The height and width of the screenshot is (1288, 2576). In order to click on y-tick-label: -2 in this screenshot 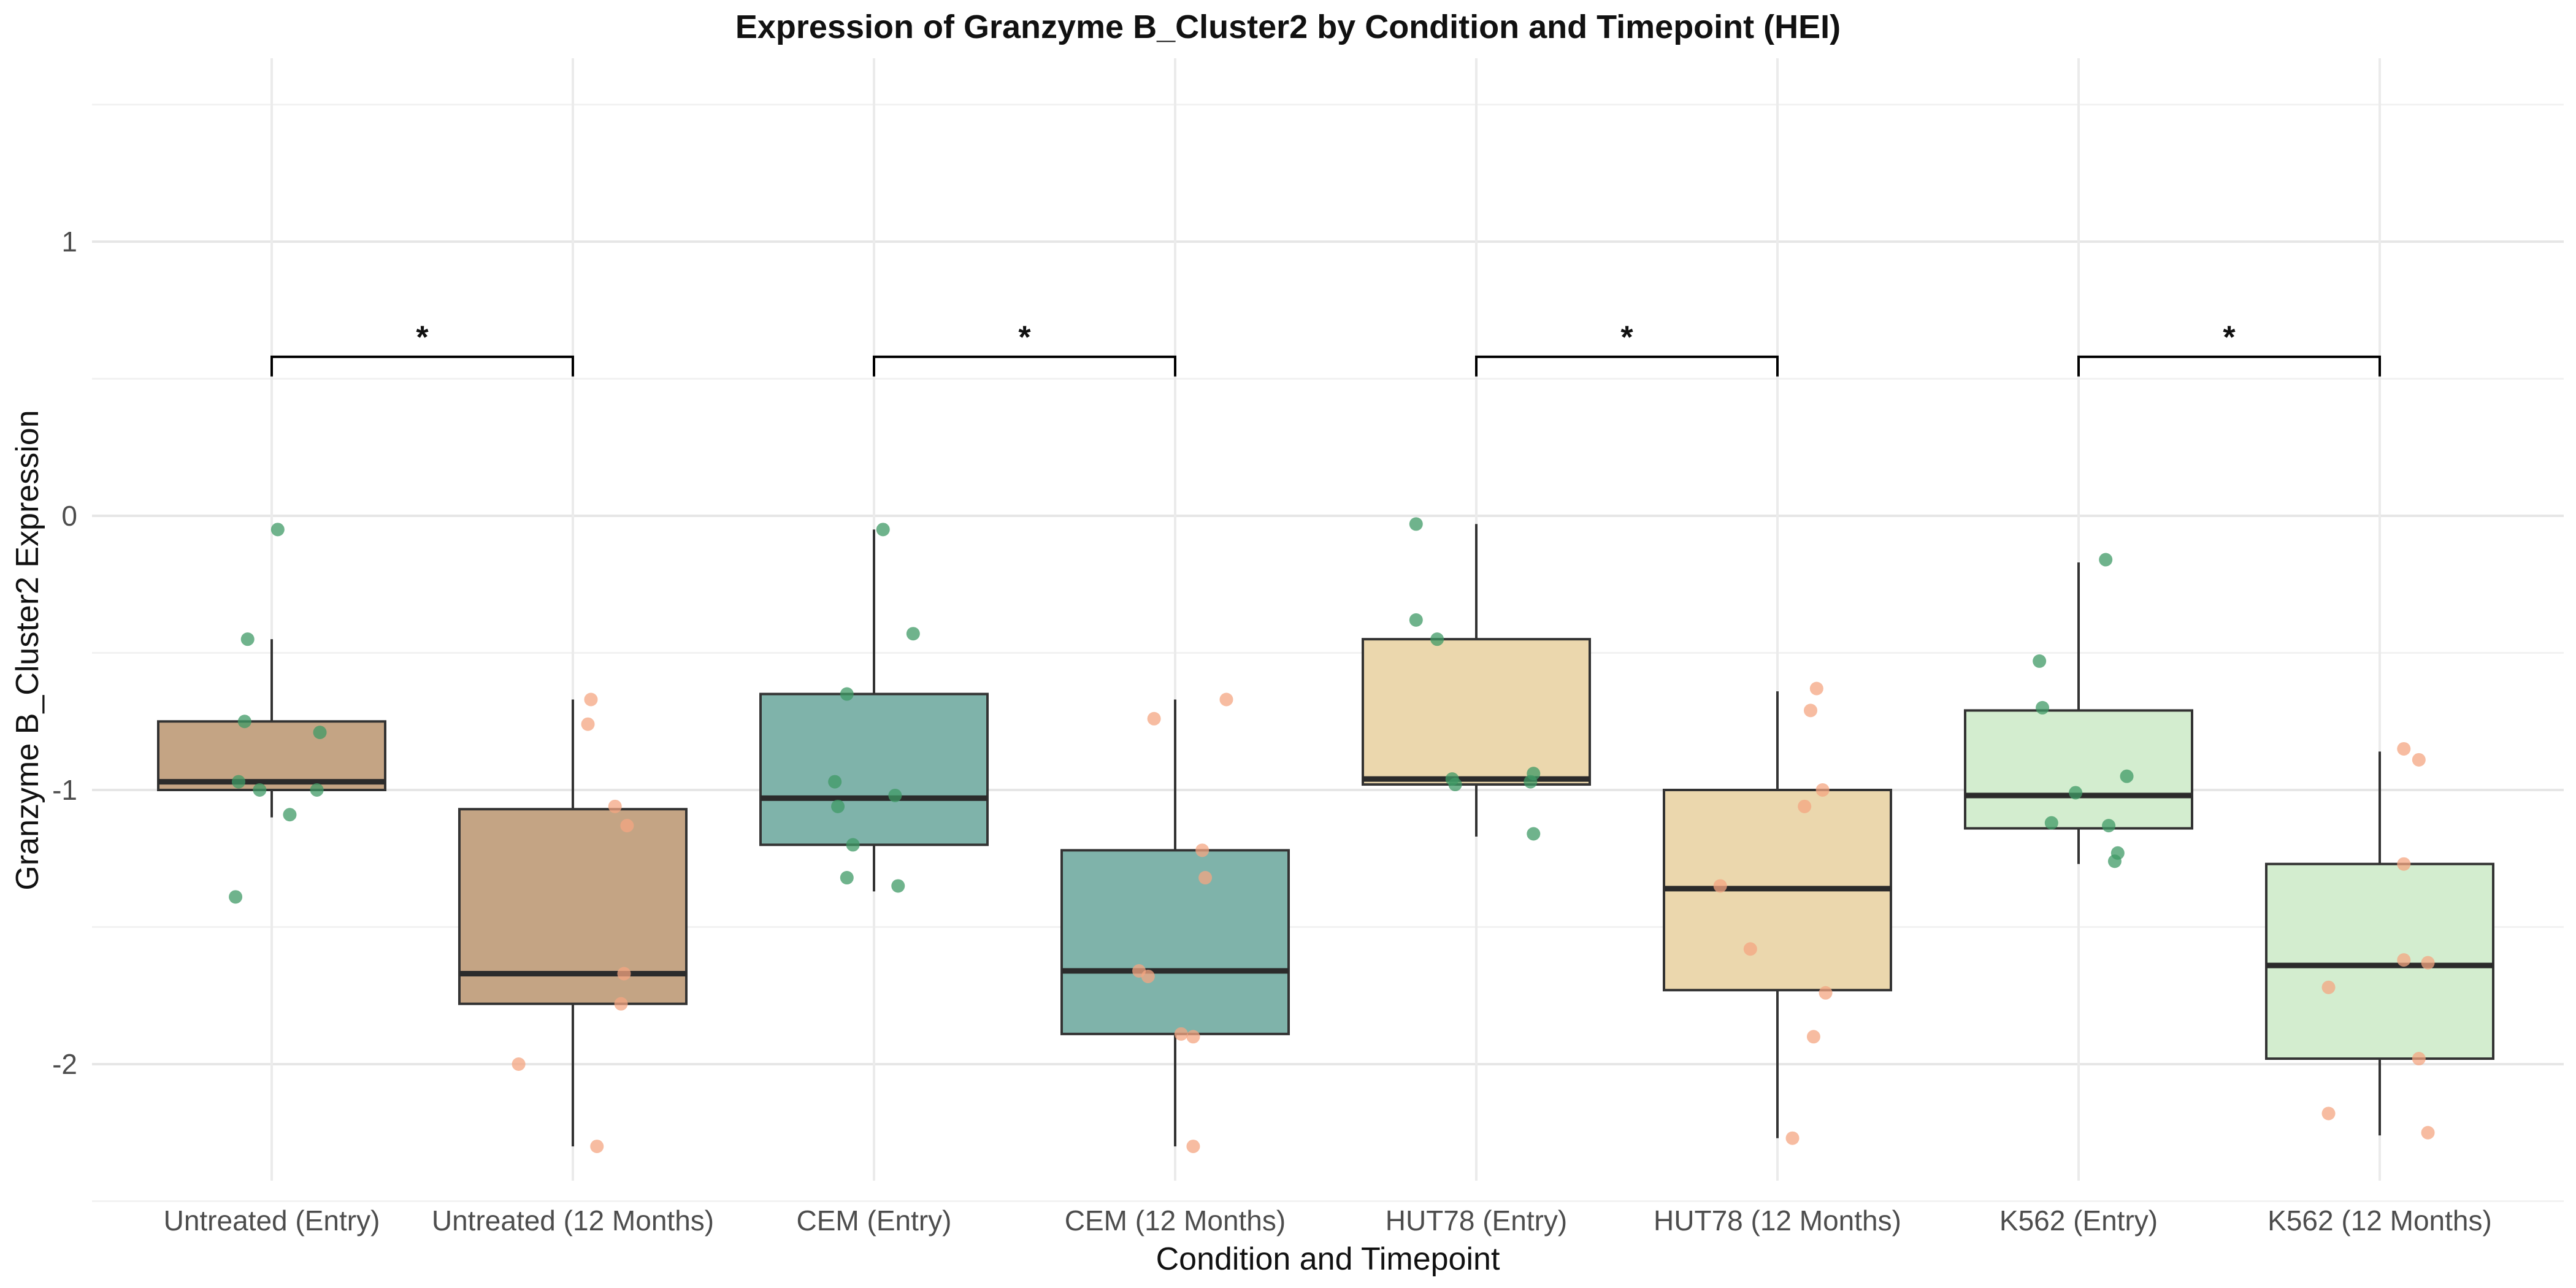, I will do `click(64, 1064)`.